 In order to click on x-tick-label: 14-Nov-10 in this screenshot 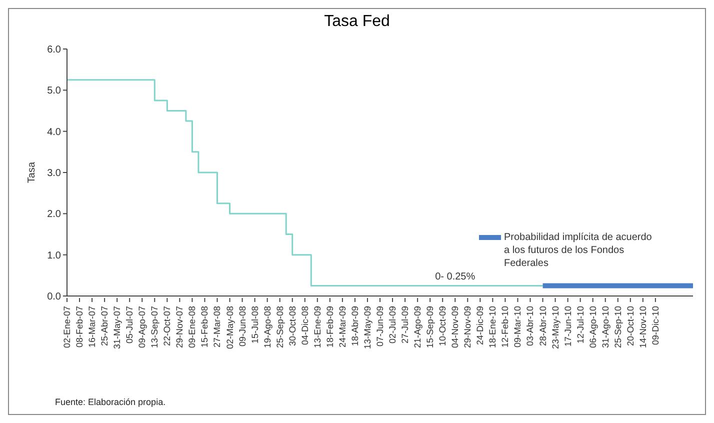, I will do `click(643, 327)`.